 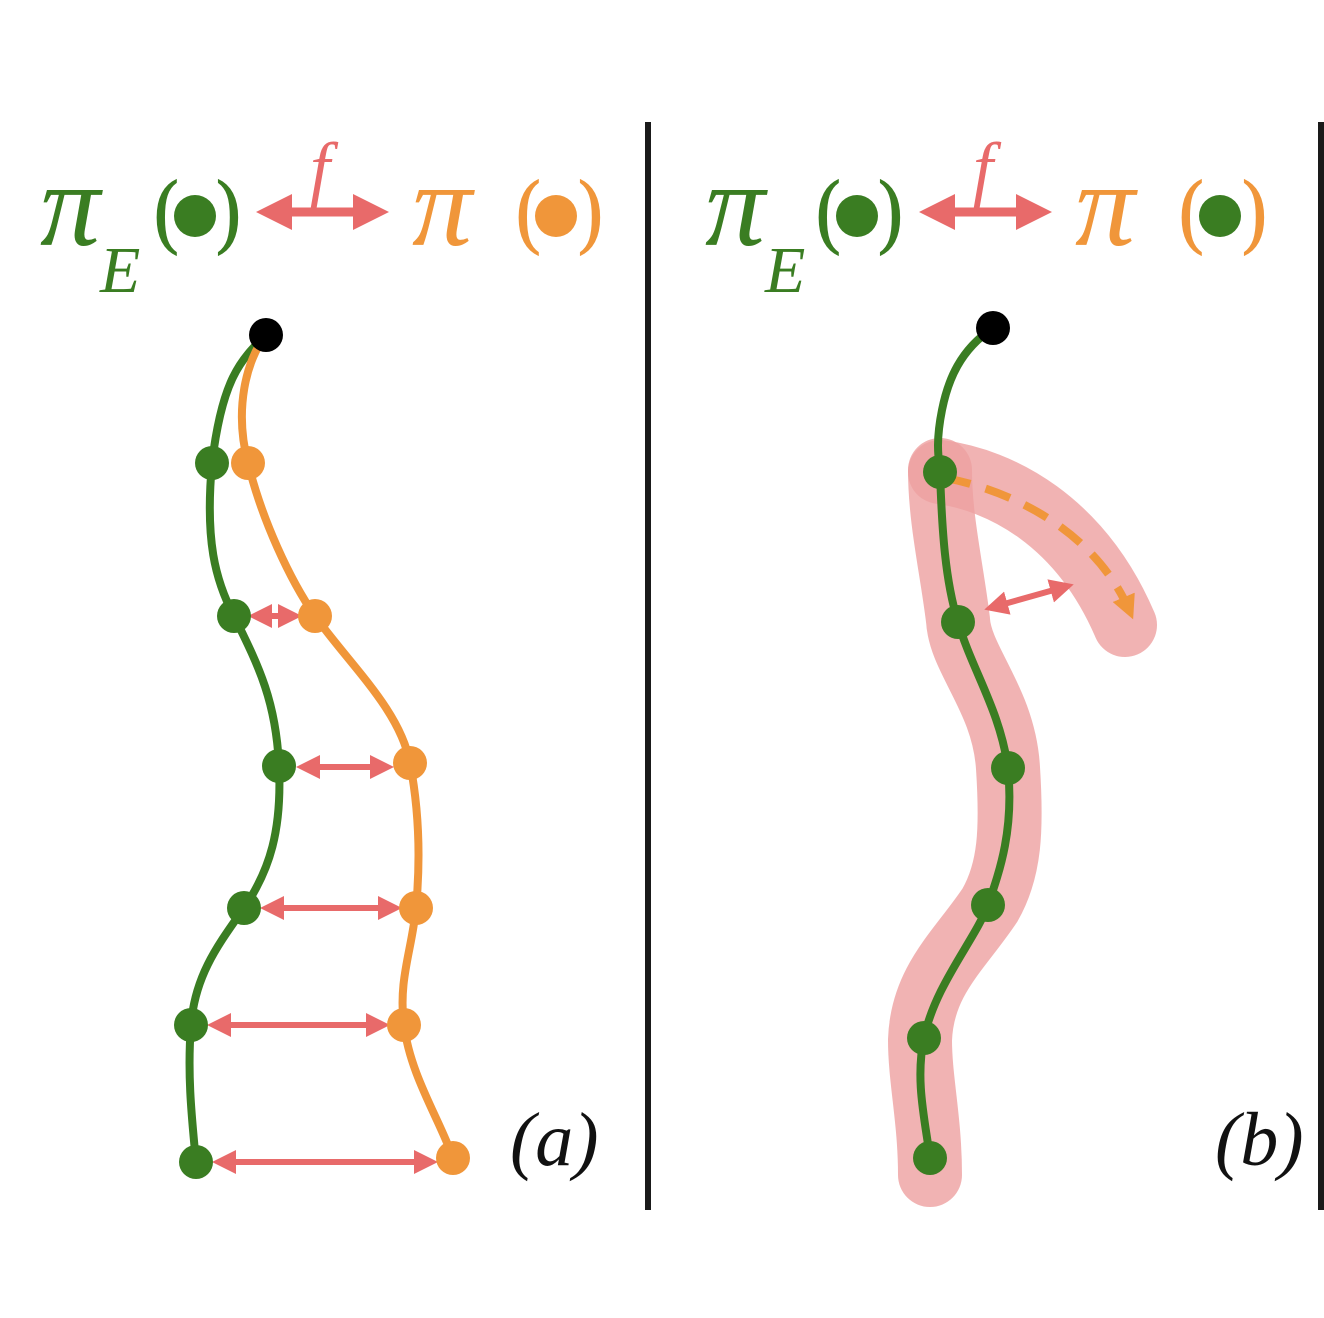 I want to click on policy-state-dot-icon, so click(x=556, y=216).